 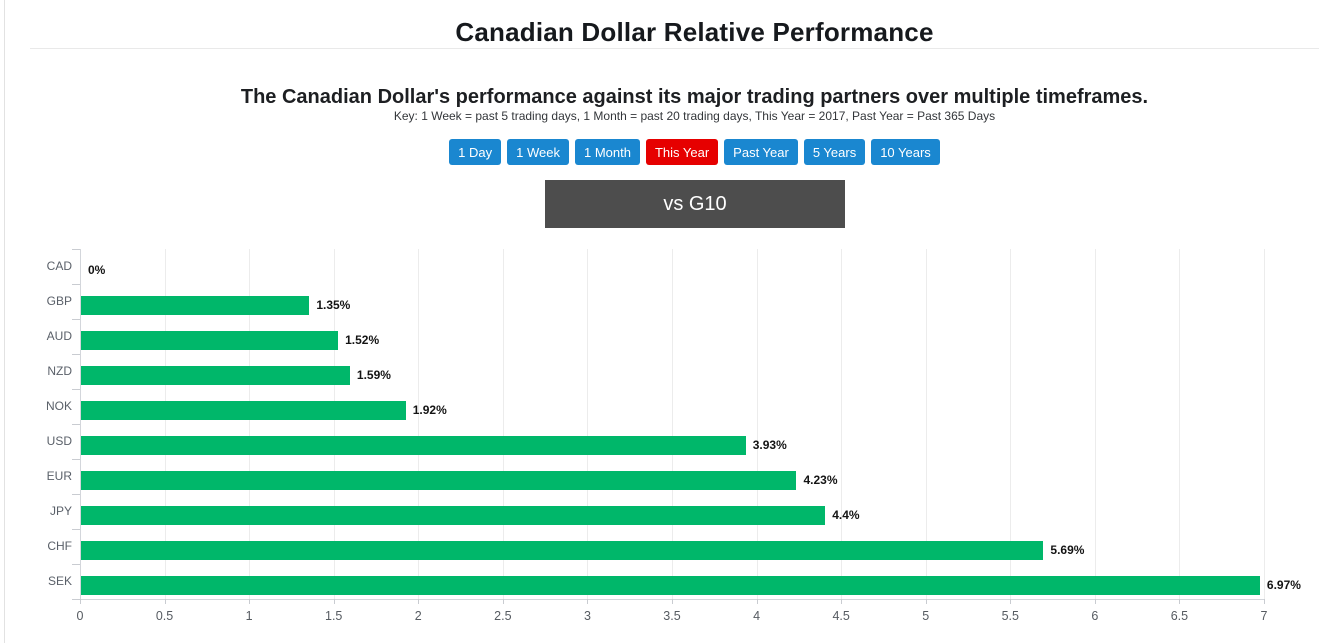 What do you see at coordinates (210, 340) in the screenshot?
I see `bar-aud` at bounding box center [210, 340].